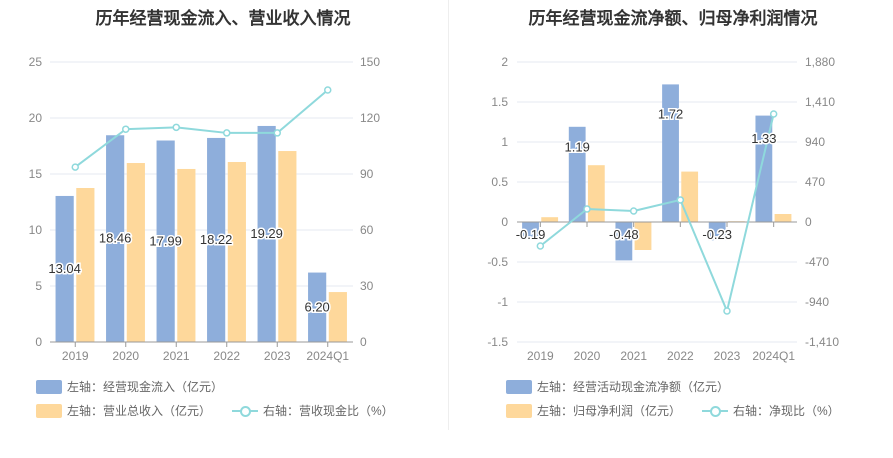 The image size is (893, 458). What do you see at coordinates (815, 142) in the screenshot?
I see `y-right-tick: 940` at bounding box center [815, 142].